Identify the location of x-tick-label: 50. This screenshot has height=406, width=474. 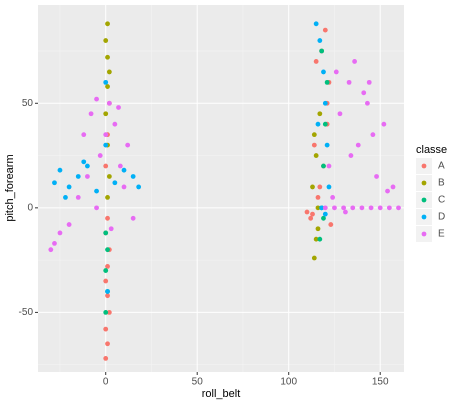
(198, 382).